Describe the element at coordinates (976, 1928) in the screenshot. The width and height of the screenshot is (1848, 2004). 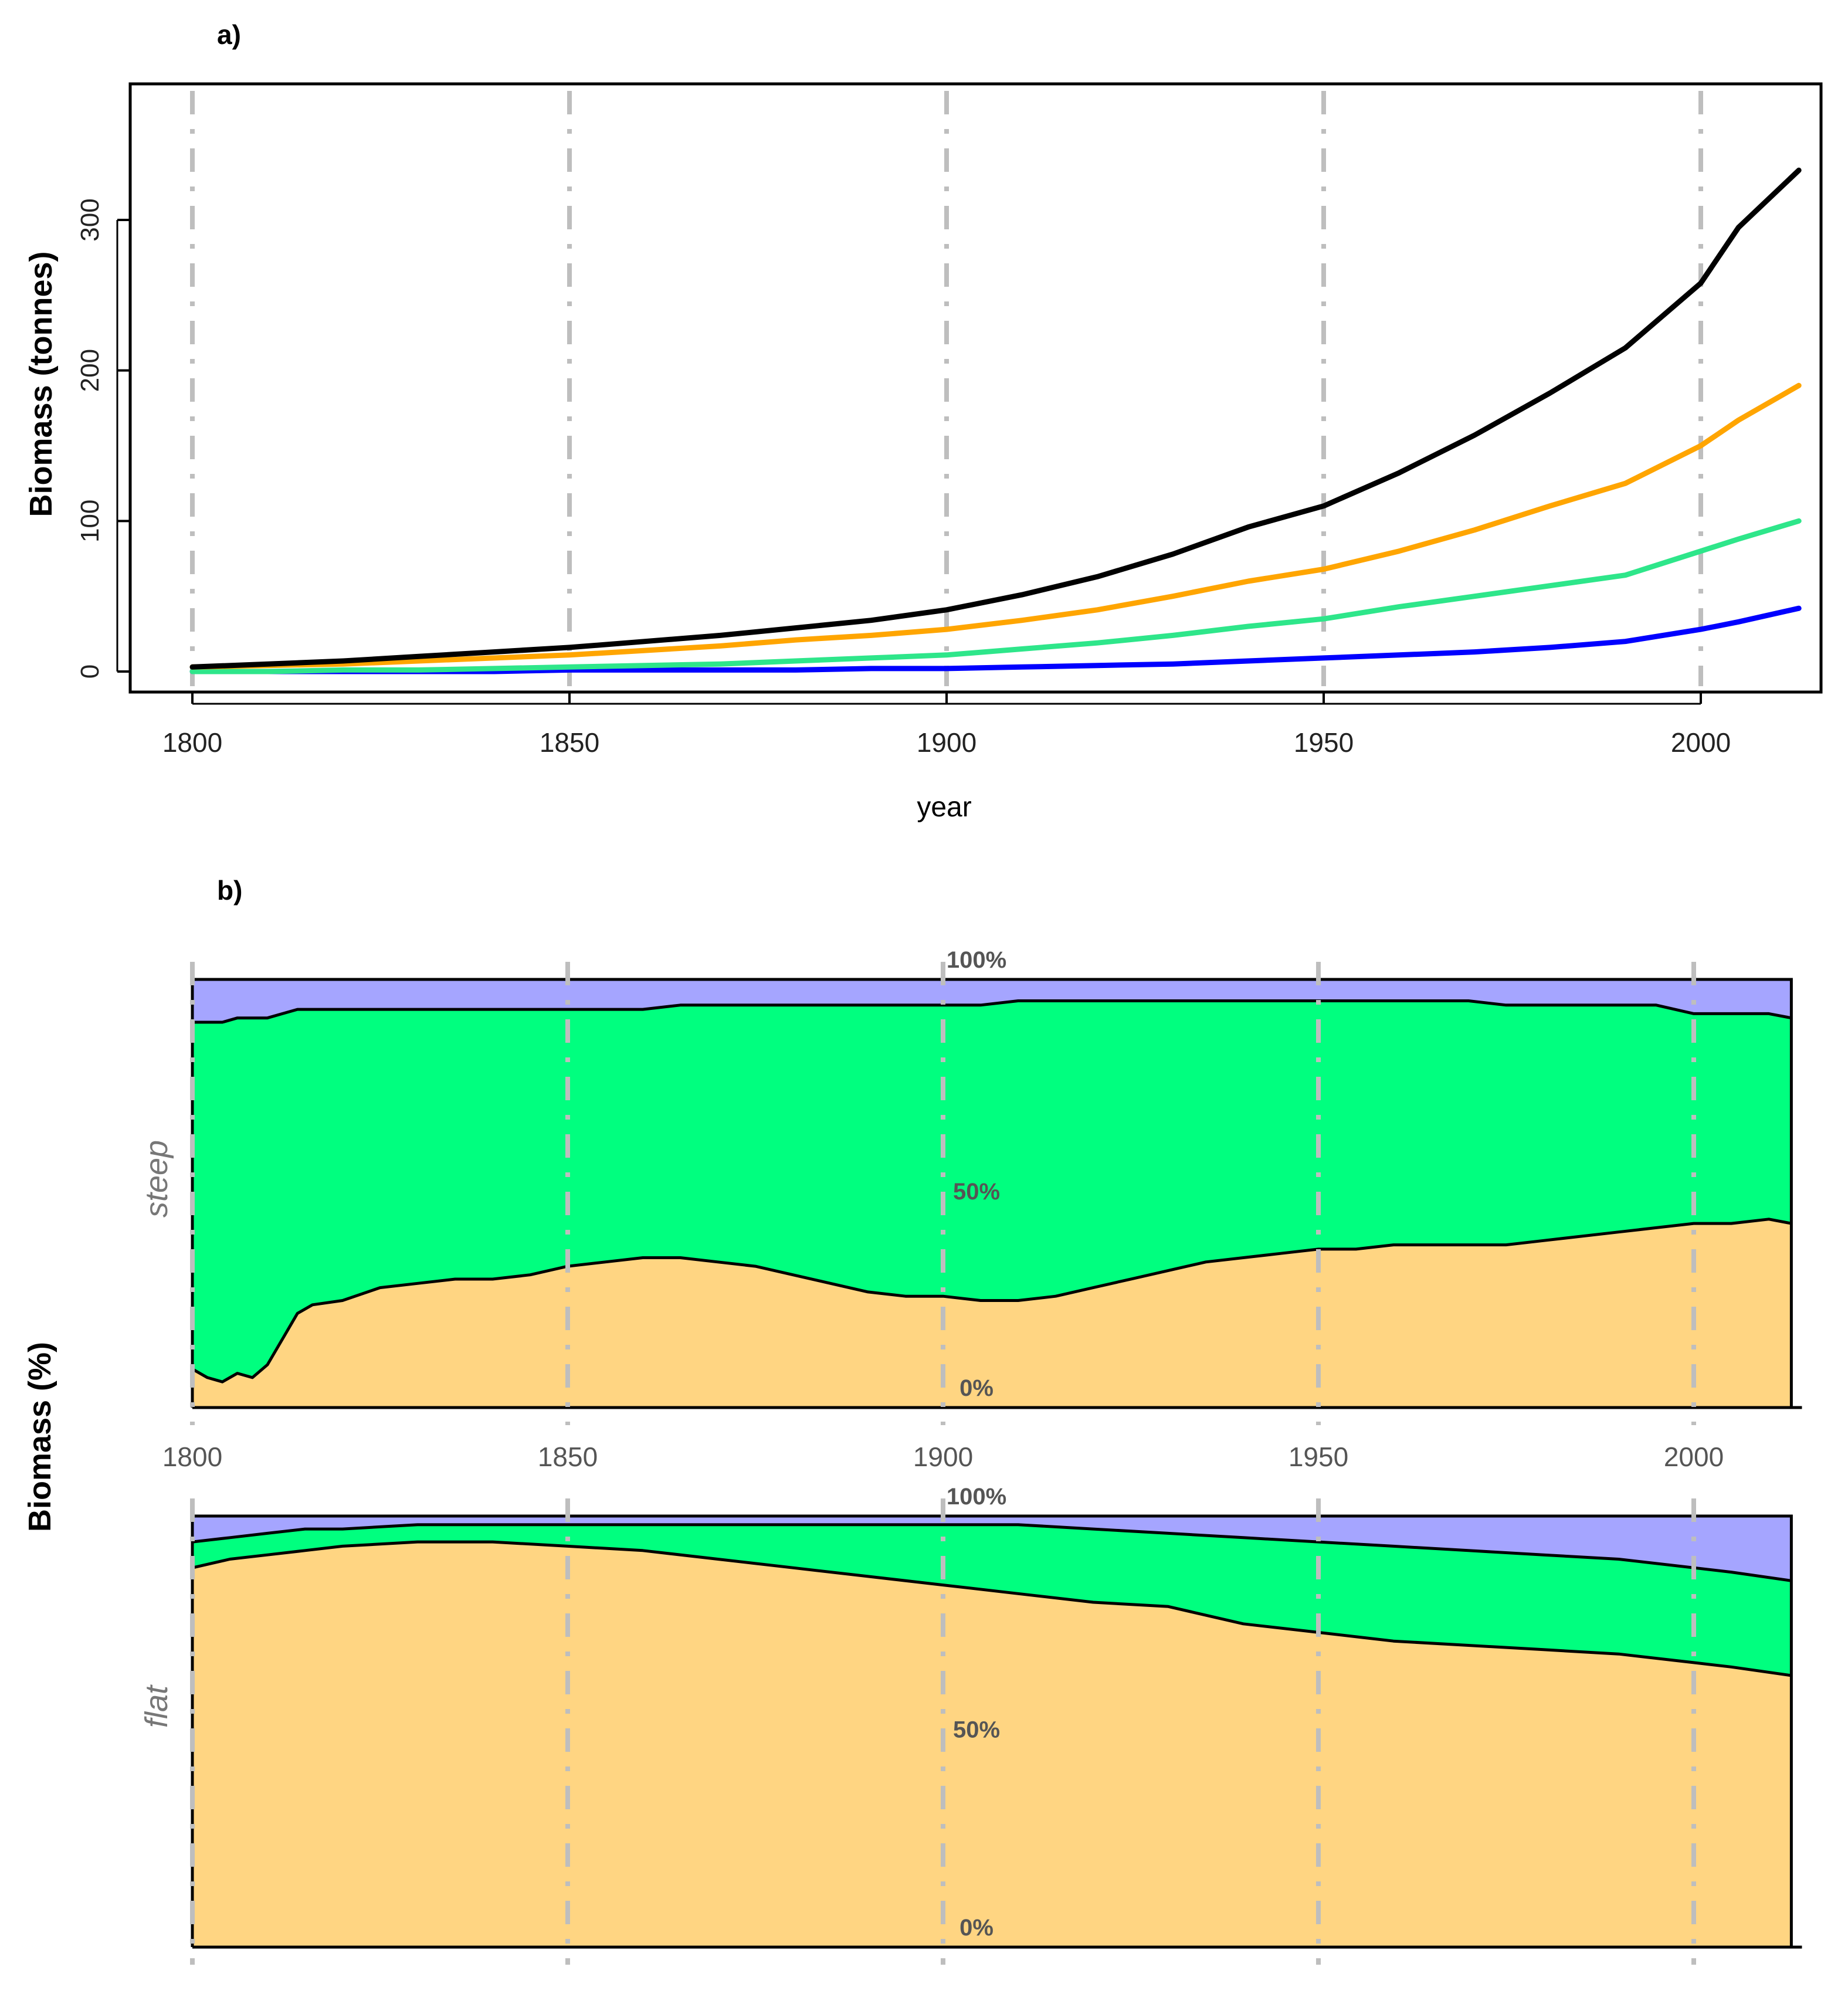
I see `flat-percent-label: 0%` at that location.